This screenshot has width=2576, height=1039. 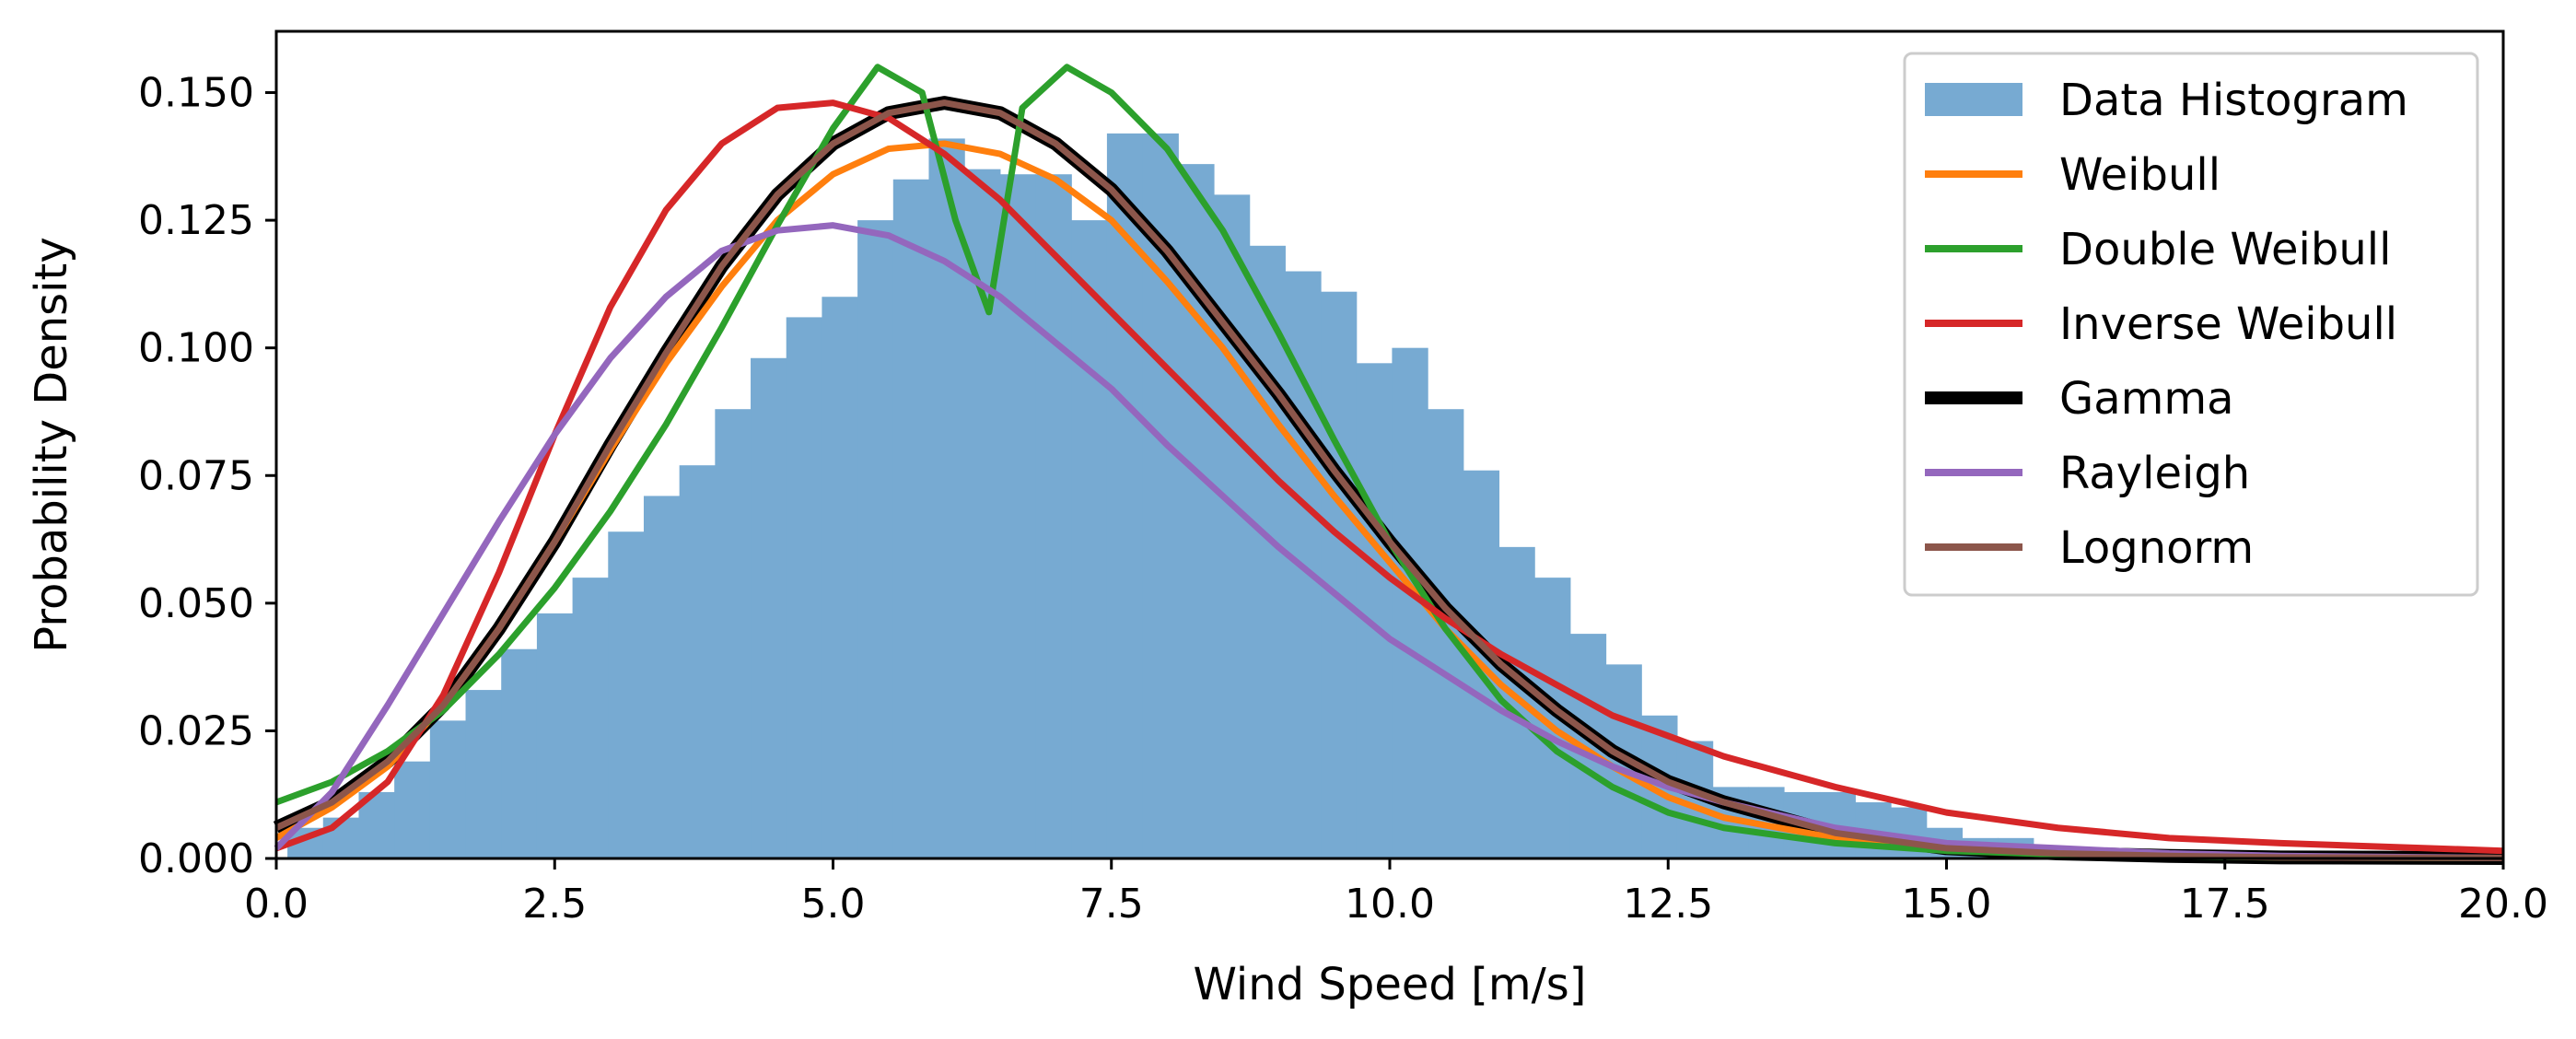 I want to click on legend-label-weibull: Weibull, so click(x=2139, y=175).